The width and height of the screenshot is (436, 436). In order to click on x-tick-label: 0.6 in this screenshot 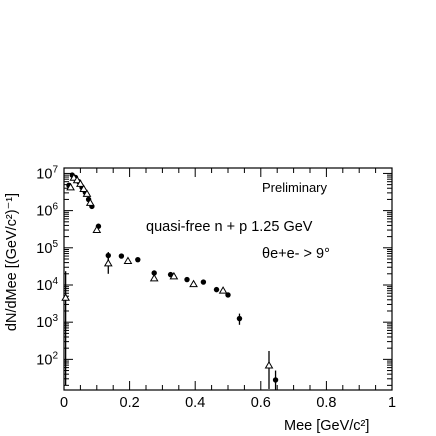, I will do `click(261, 403)`.